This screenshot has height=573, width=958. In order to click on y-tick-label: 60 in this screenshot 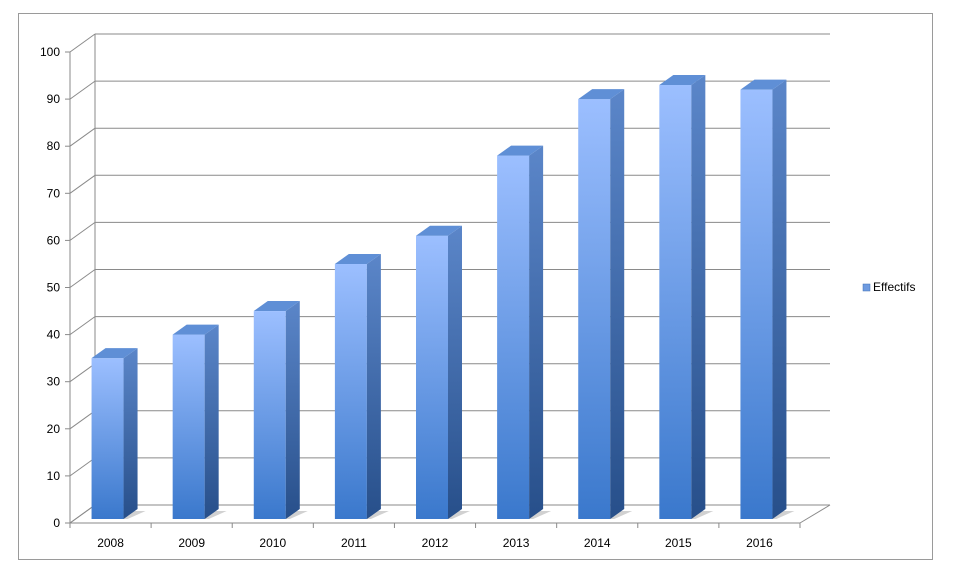, I will do `click(54, 240)`.